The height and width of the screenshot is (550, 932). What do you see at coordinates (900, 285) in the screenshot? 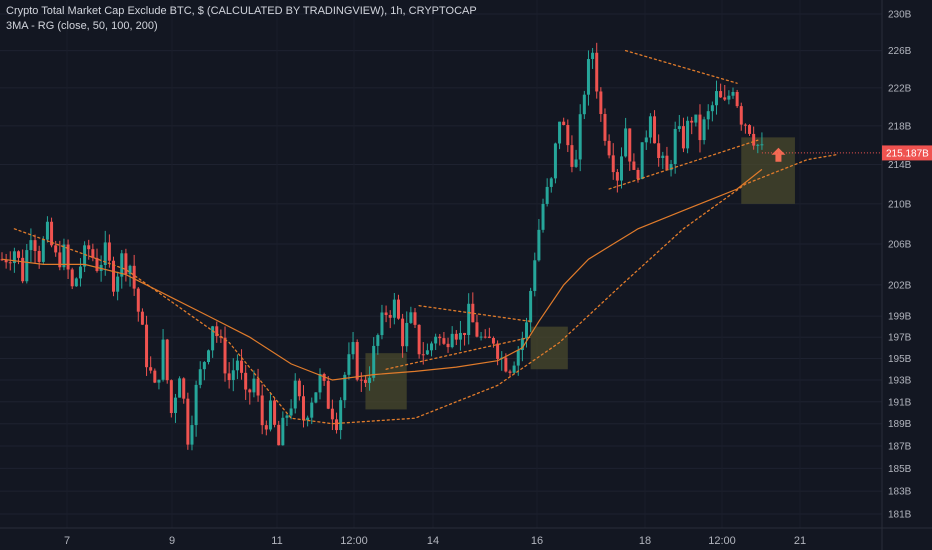
I see `y-tick-label: 202B` at bounding box center [900, 285].